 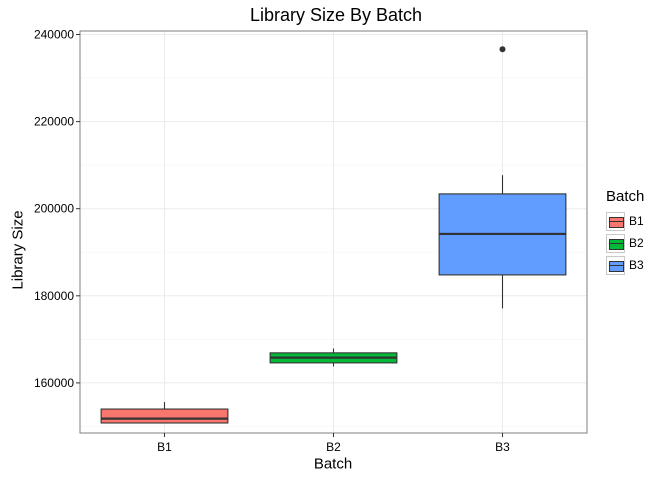 What do you see at coordinates (615, 221) in the screenshot?
I see `legend-key-b1` at bounding box center [615, 221].